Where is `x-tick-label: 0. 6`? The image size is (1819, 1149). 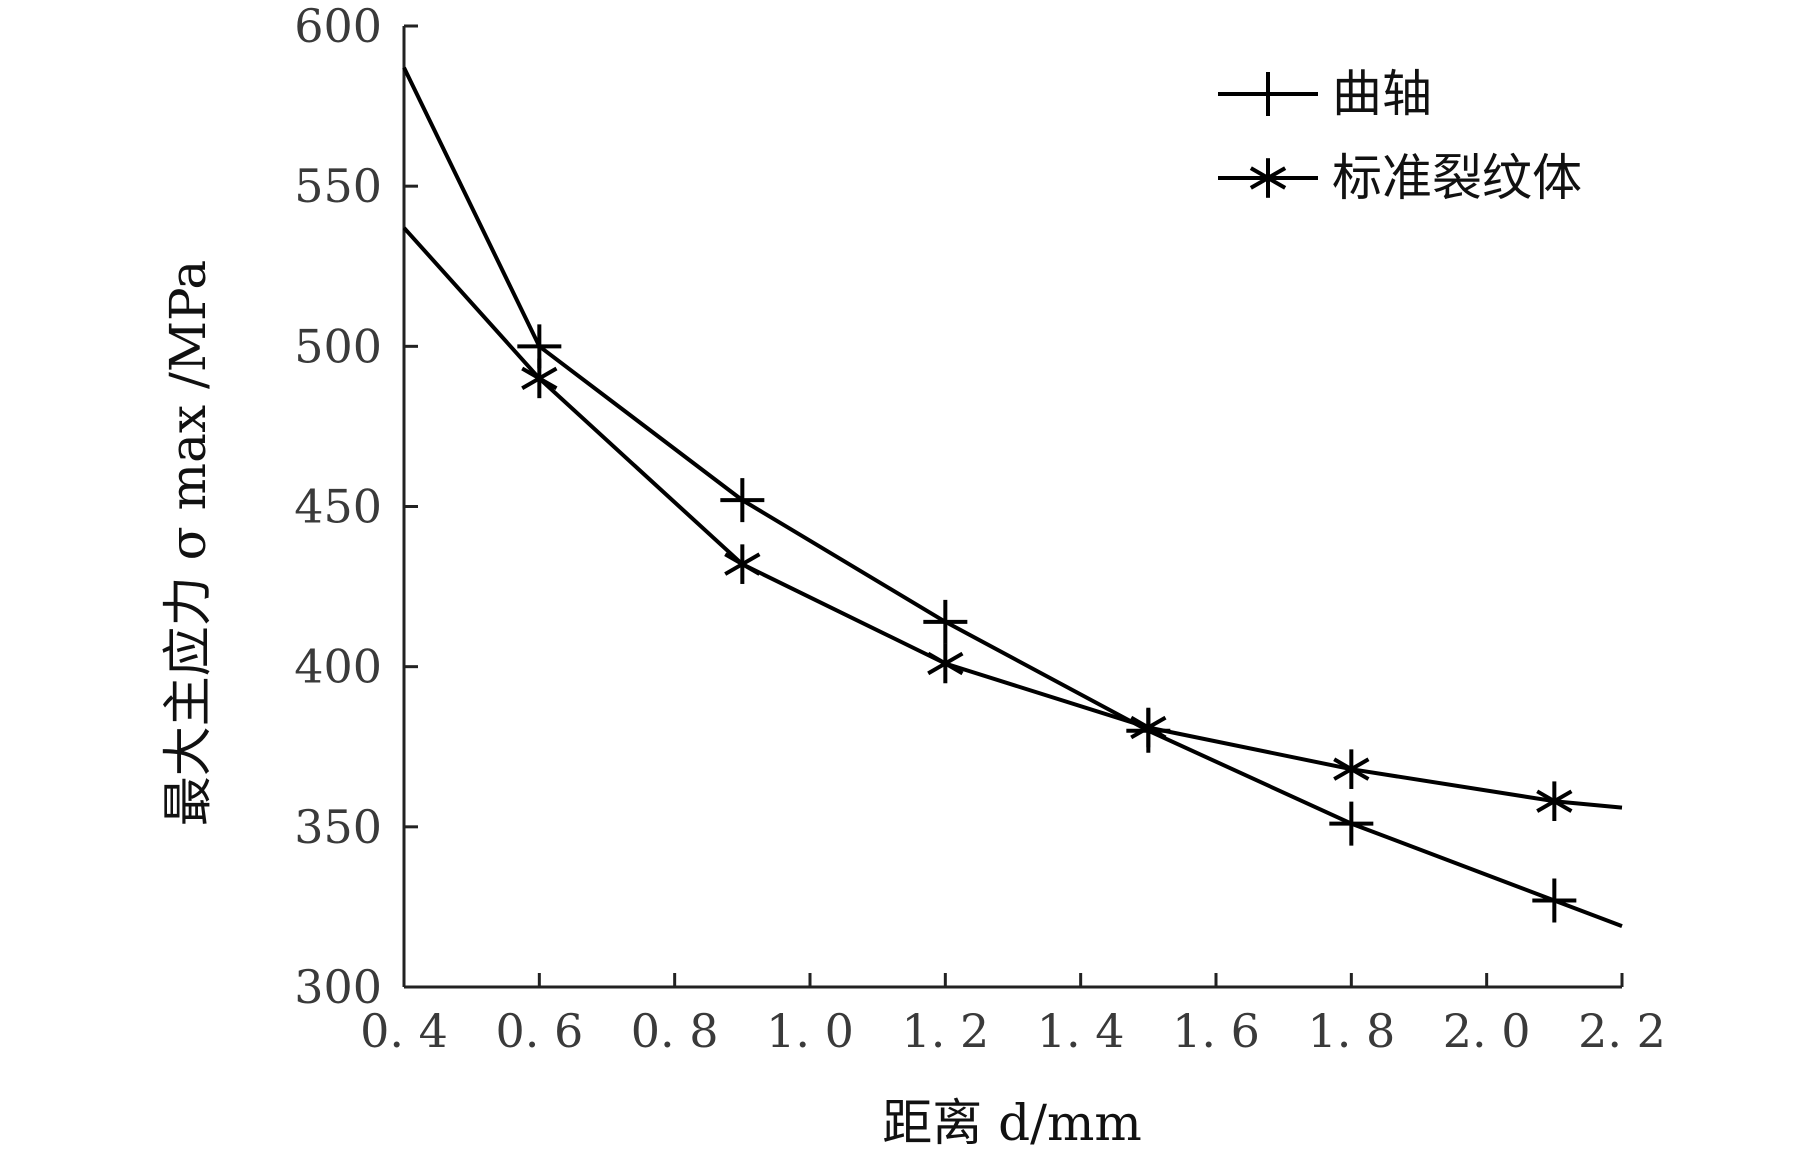 x-tick-label: 0. 6 is located at coordinates (539, 1031).